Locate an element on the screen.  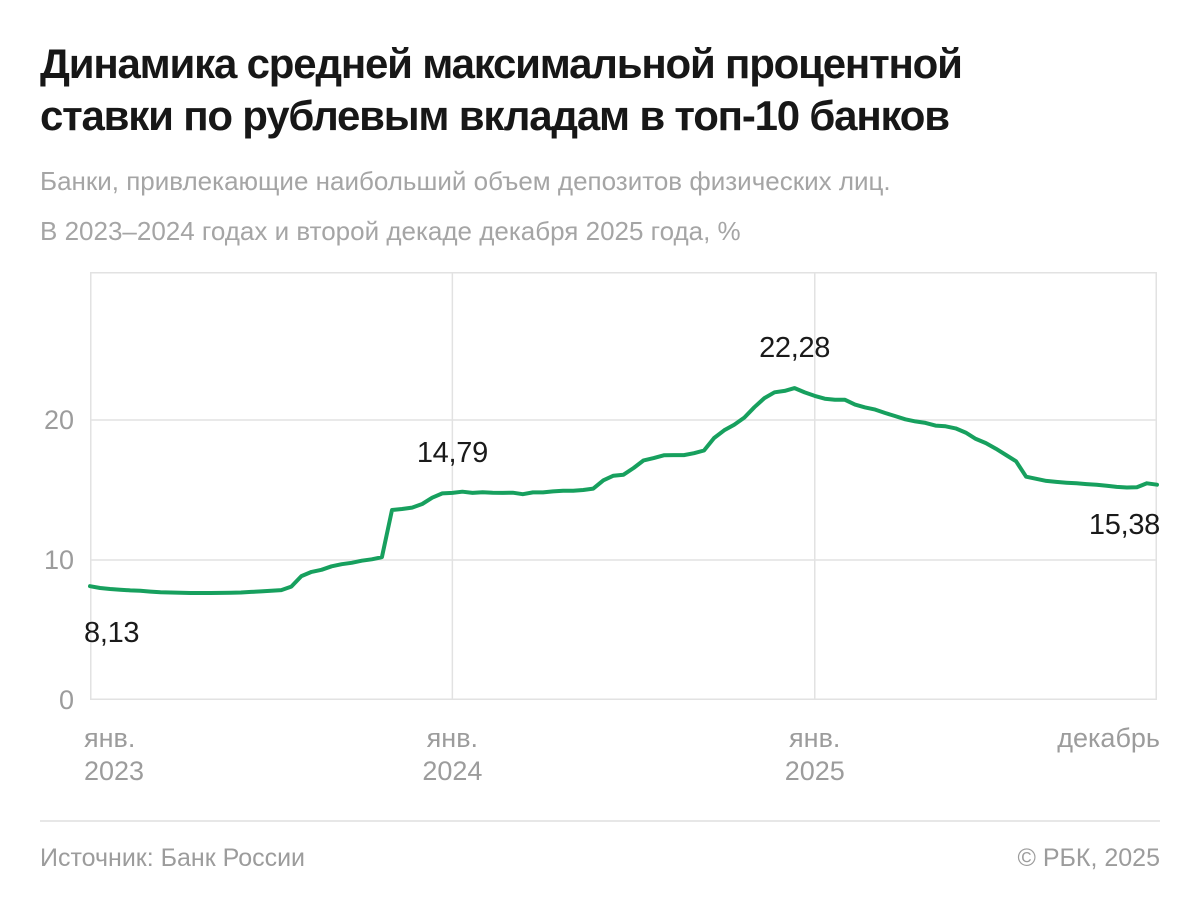
x-tick-label-декабрь: декабрь is located at coordinates (1085, 738).